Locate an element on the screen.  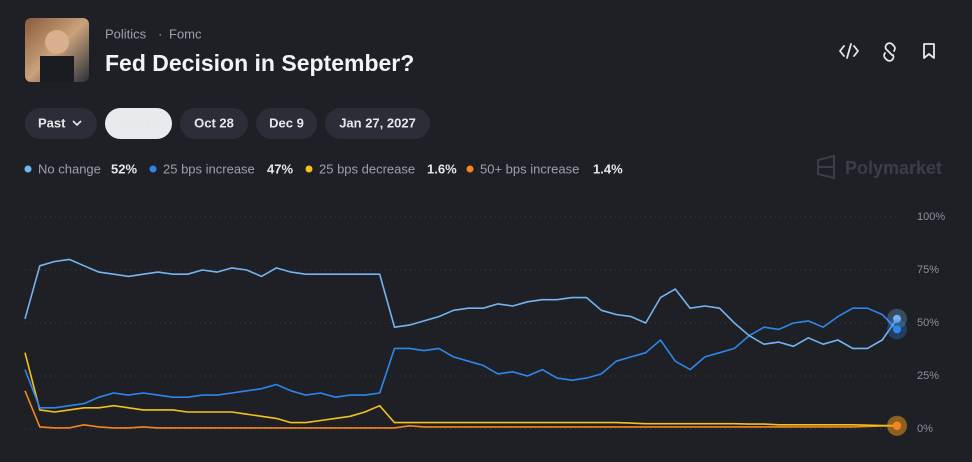
legend-value: 47% is located at coordinates (280, 168).